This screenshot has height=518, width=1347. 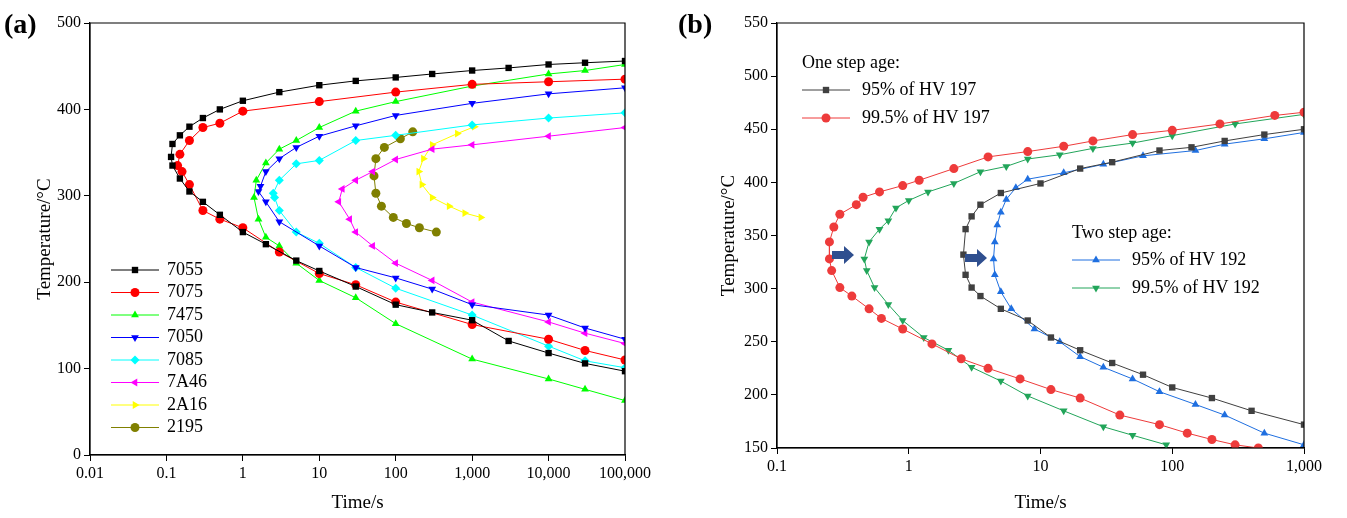 I want to click on chart-title: (b), so click(x=695, y=24).